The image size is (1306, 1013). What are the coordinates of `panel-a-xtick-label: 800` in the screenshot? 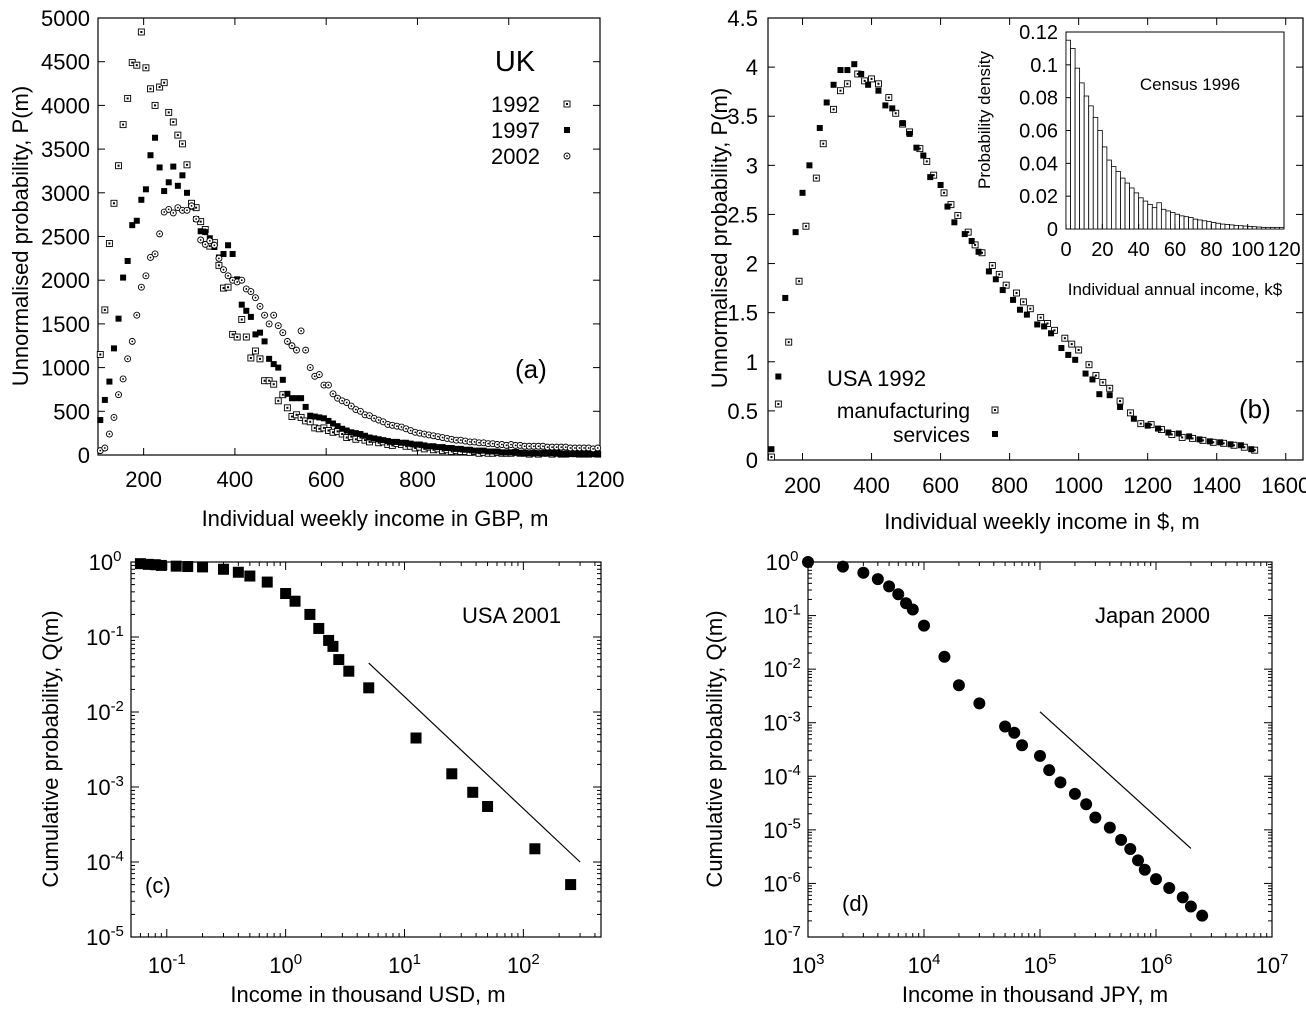 It's located at (417, 479).